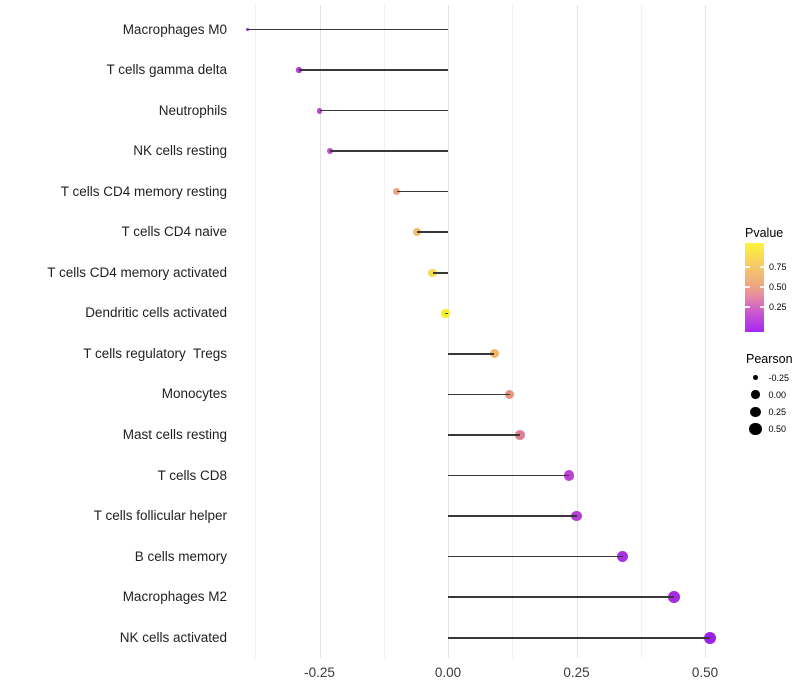  What do you see at coordinates (174, 434) in the screenshot?
I see `category-label: Mast cells resting` at bounding box center [174, 434].